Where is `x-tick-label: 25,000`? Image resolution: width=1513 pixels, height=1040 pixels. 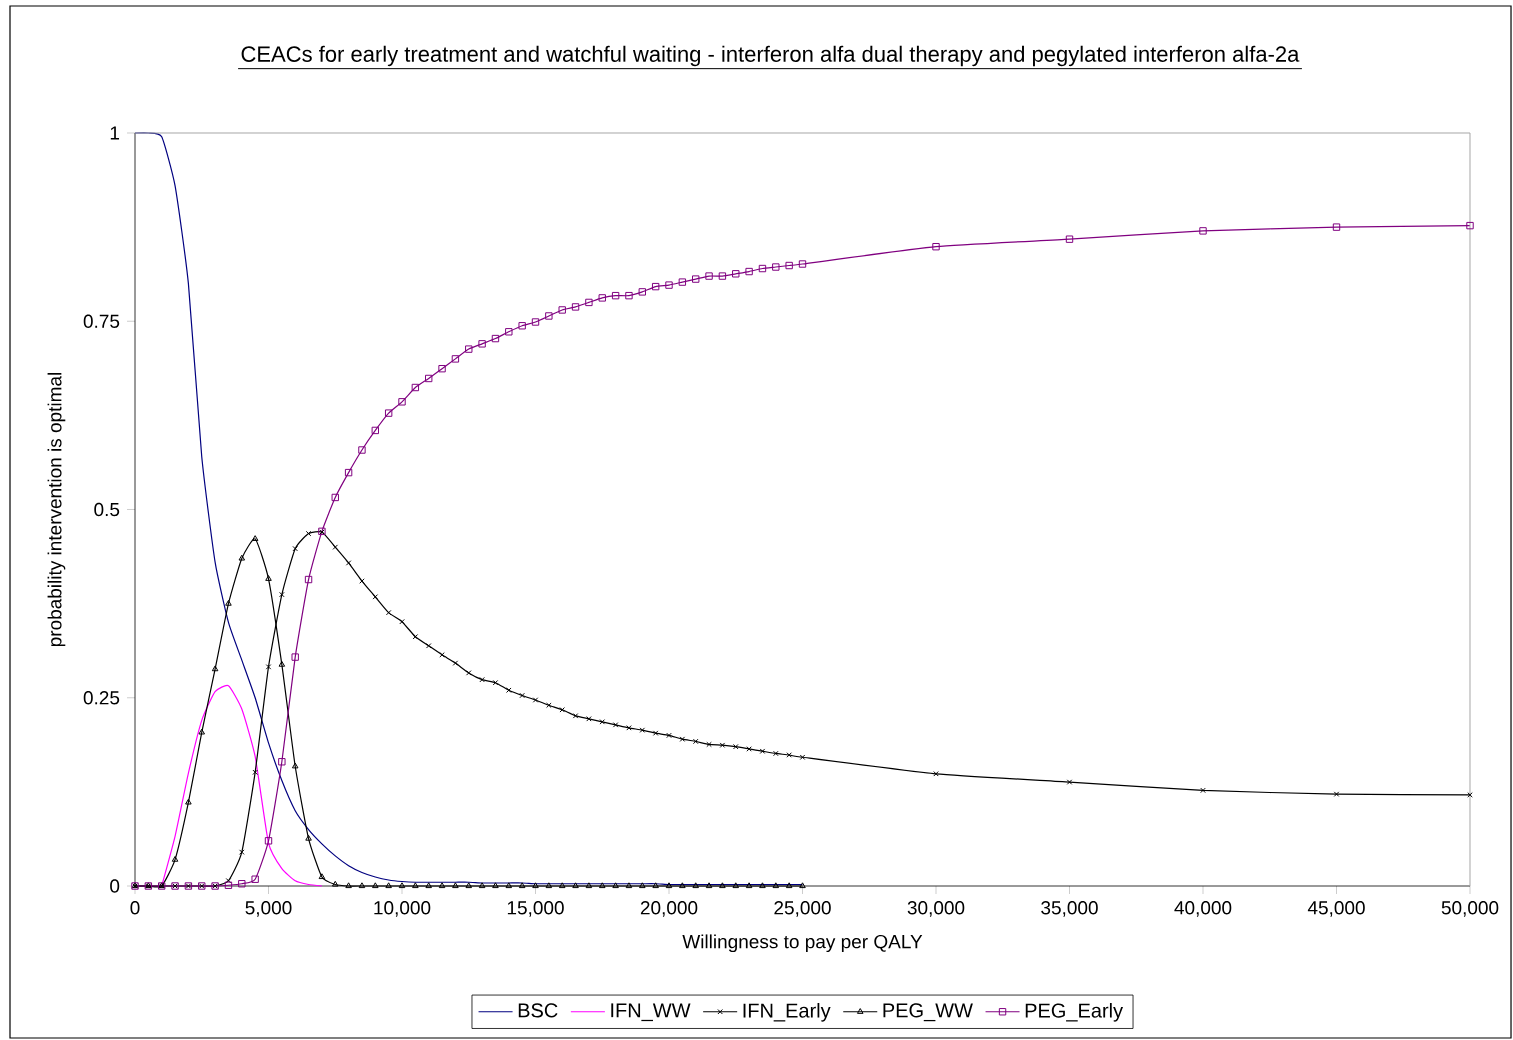
x-tick-label: 25,000 is located at coordinates (802, 909).